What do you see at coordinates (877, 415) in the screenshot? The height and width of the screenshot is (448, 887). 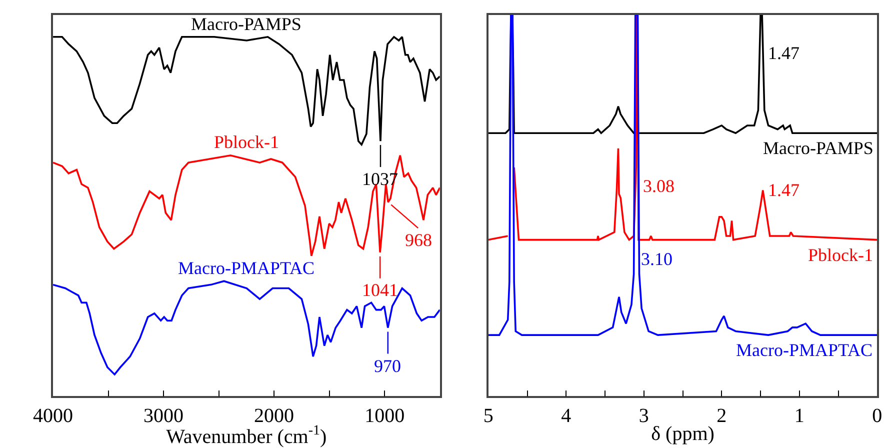 I see `x-tick-label: 0` at bounding box center [877, 415].